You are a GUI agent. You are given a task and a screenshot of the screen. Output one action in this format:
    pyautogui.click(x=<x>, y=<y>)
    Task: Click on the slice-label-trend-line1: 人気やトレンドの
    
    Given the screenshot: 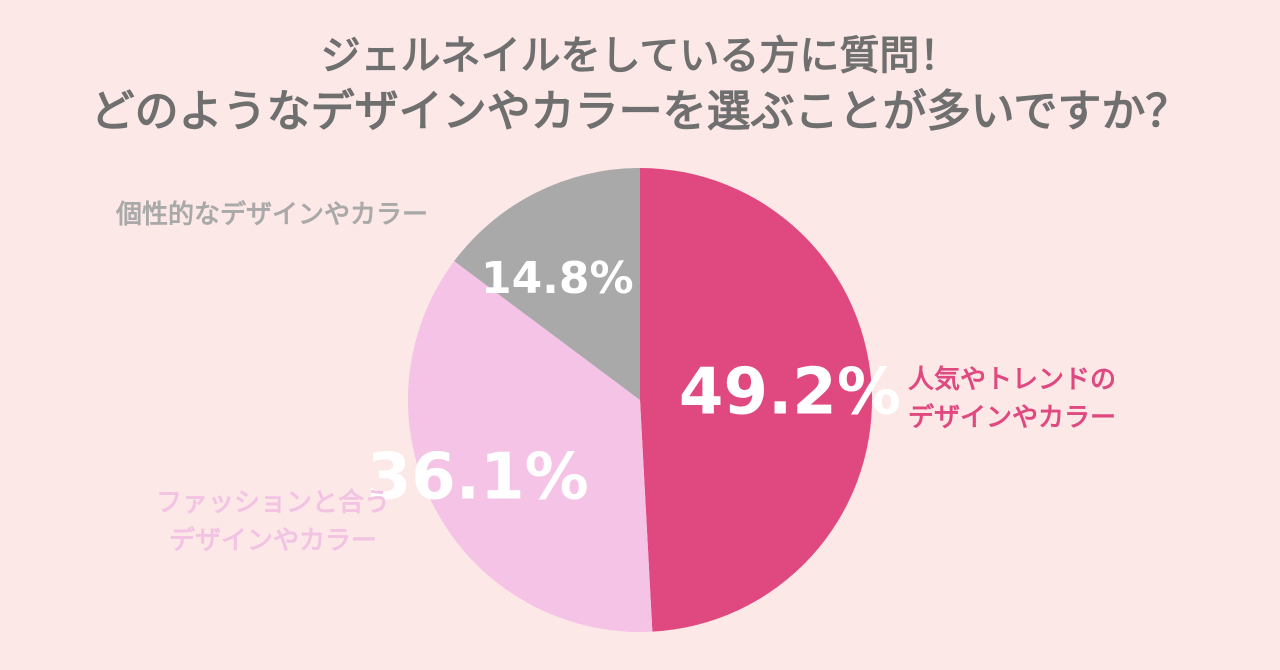 What is the action you would take?
    pyautogui.click(x=1012, y=380)
    